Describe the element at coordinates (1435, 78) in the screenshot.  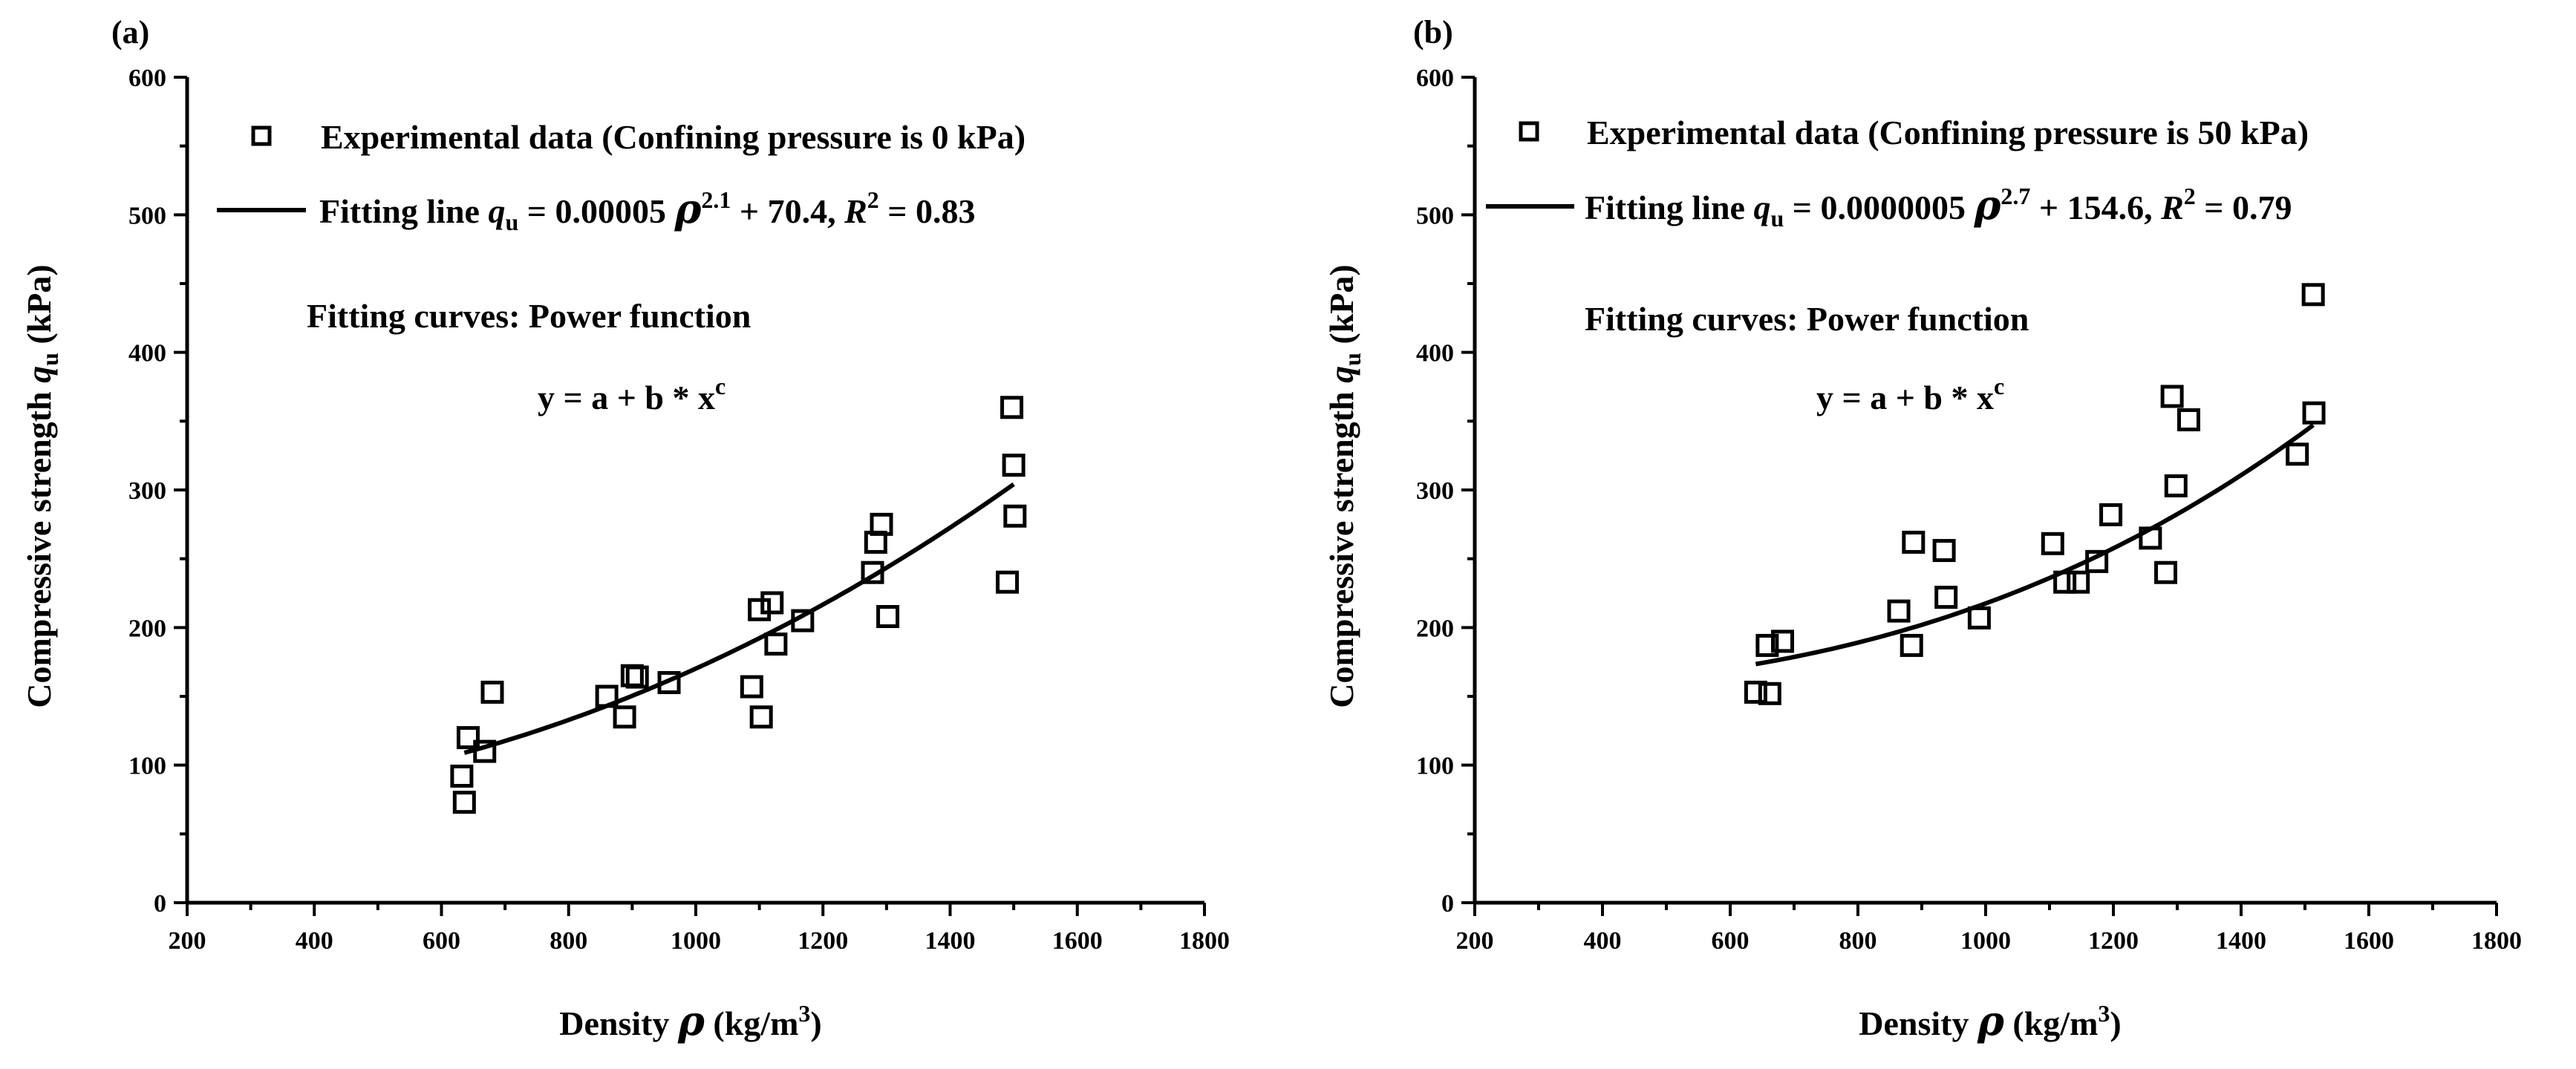
I see `panel-b-y-tick-label: 600` at that location.